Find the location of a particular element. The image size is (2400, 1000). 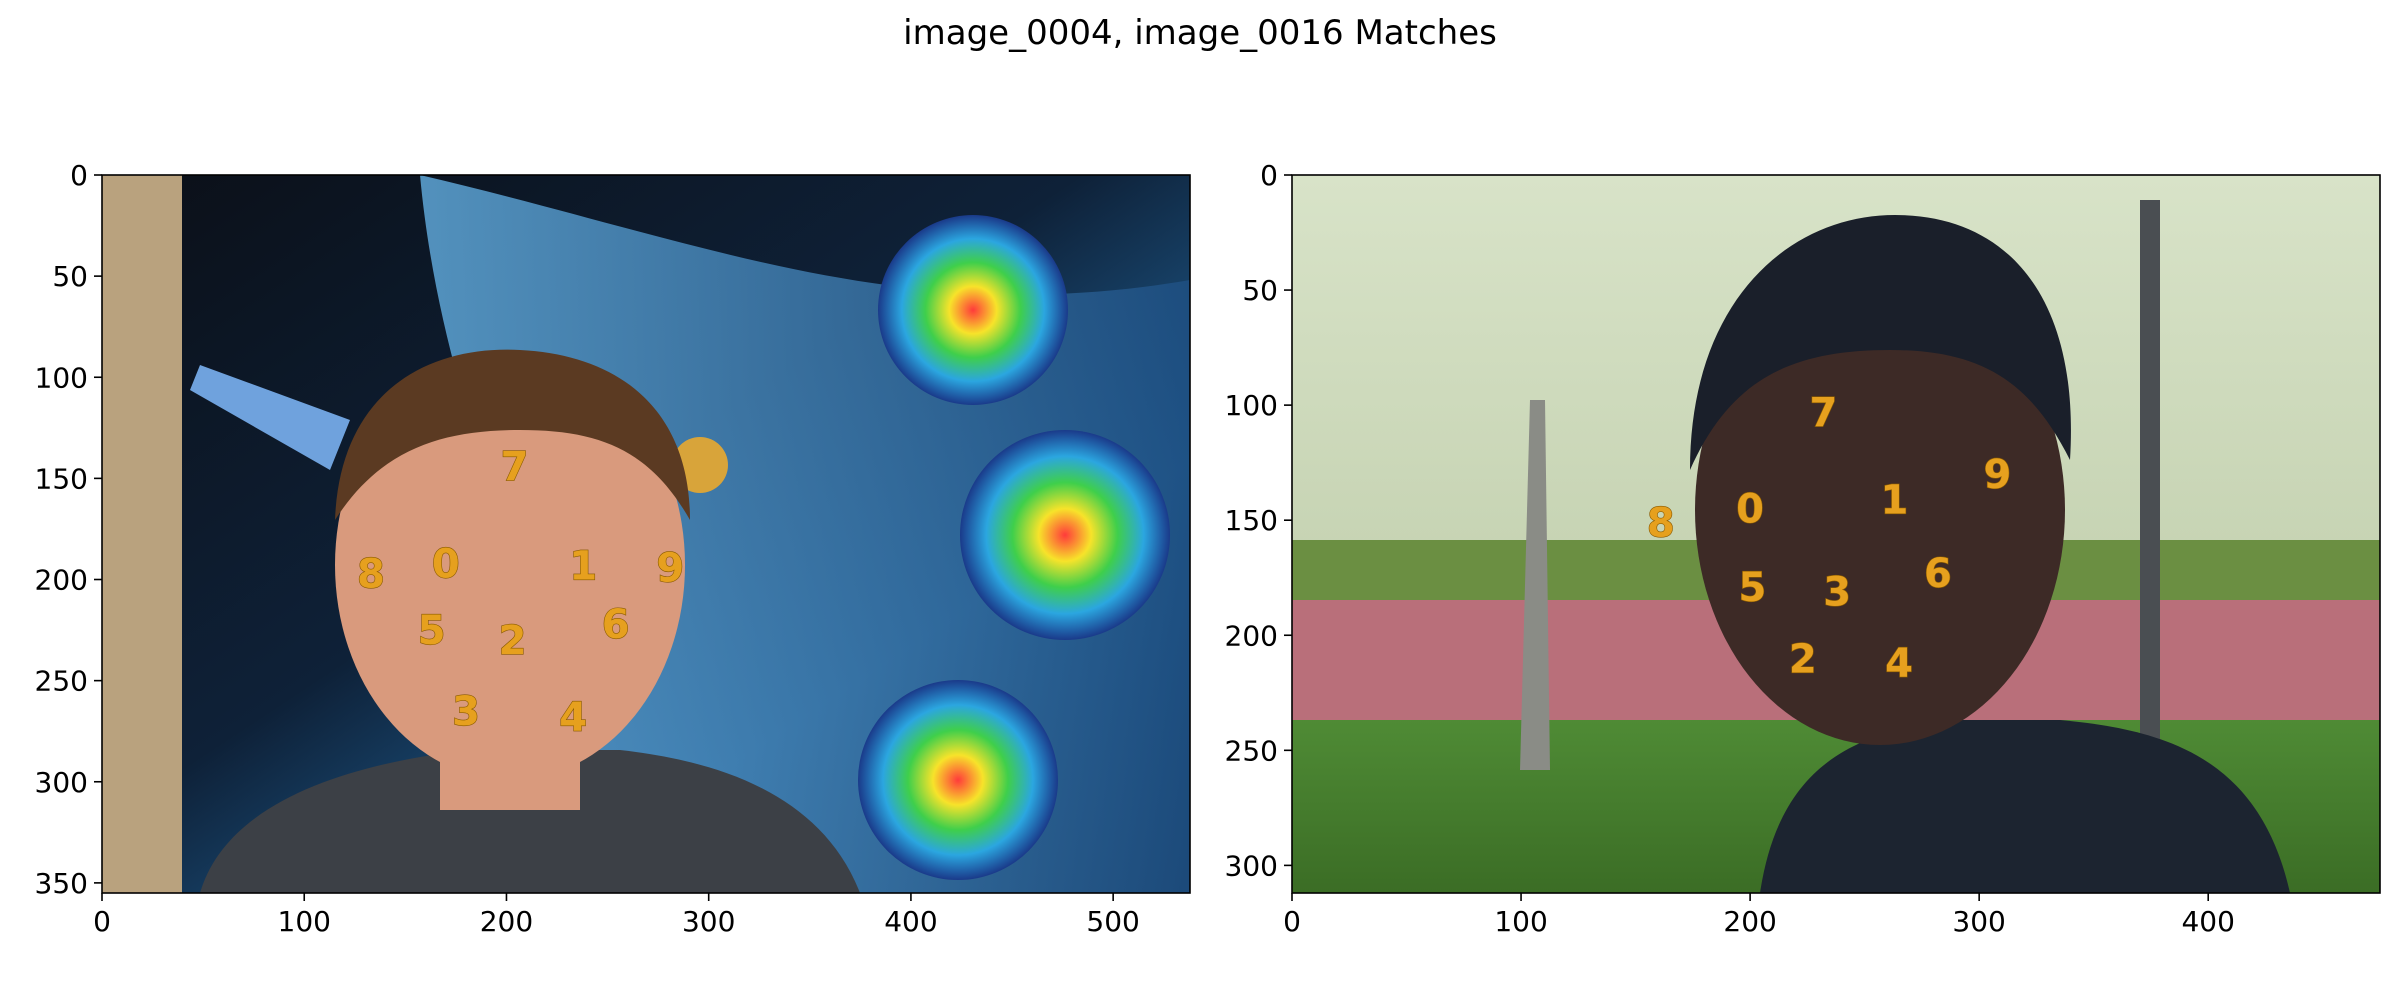

right-ytick-label: 0 is located at coordinates (1269, 175).